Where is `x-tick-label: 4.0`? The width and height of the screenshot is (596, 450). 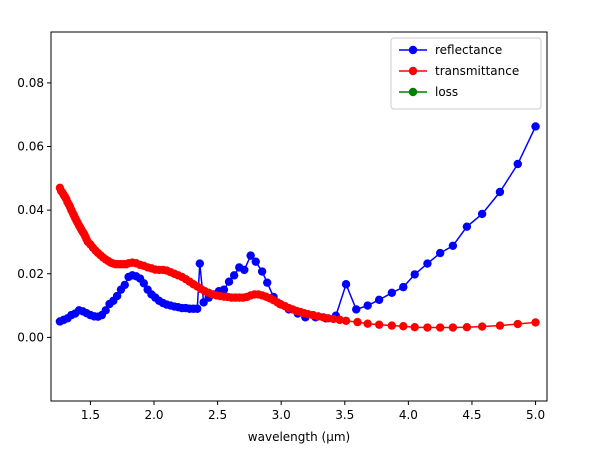 x-tick-label: 4.0 is located at coordinates (408, 415).